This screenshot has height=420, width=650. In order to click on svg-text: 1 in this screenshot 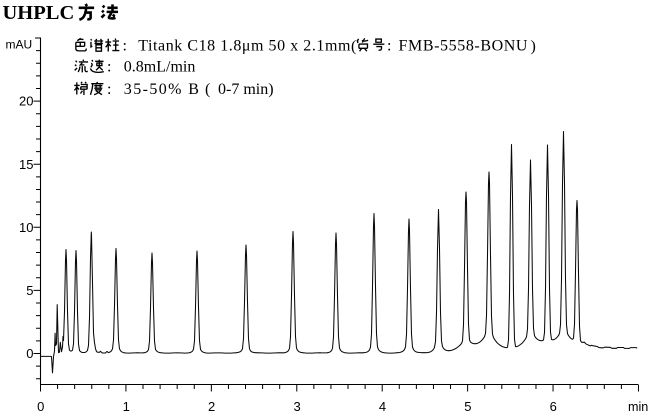, I will do `click(126, 406)`.